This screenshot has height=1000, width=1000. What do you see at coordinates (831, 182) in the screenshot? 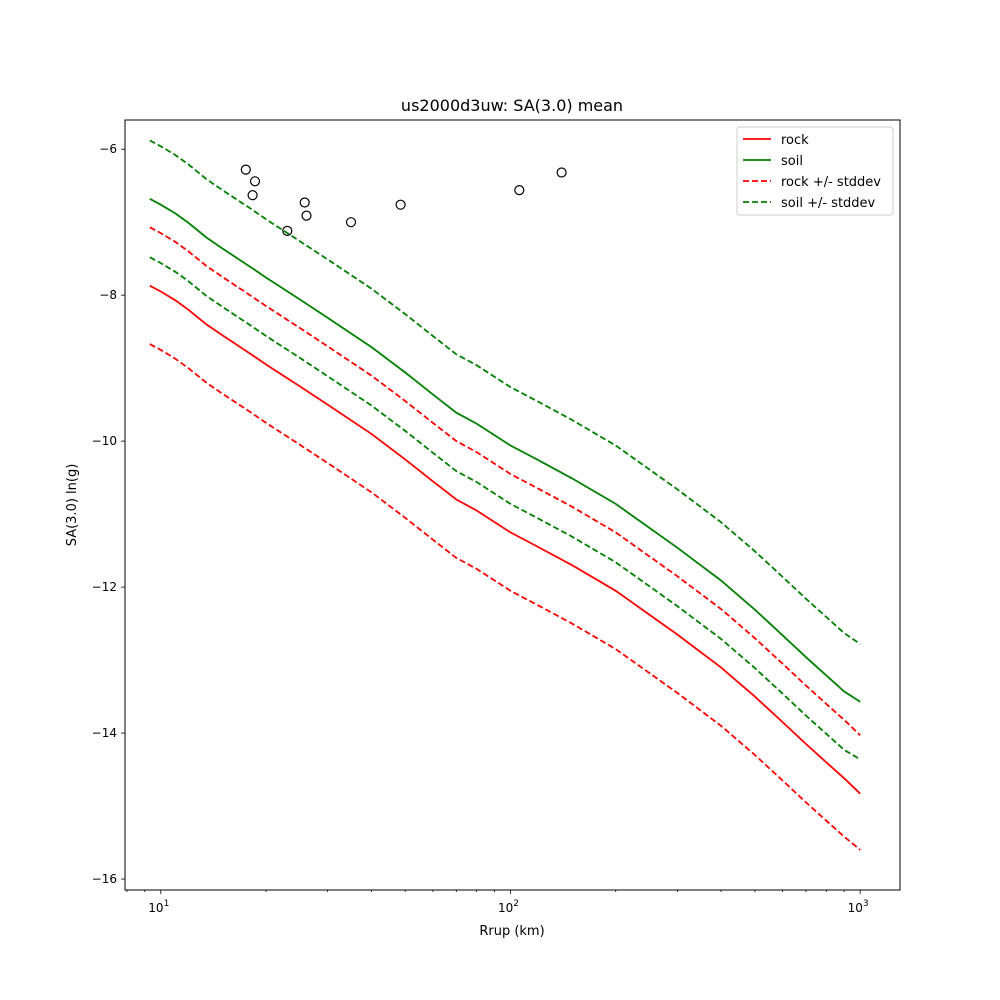
I see `legend-label: rock +/- stddev` at bounding box center [831, 182].